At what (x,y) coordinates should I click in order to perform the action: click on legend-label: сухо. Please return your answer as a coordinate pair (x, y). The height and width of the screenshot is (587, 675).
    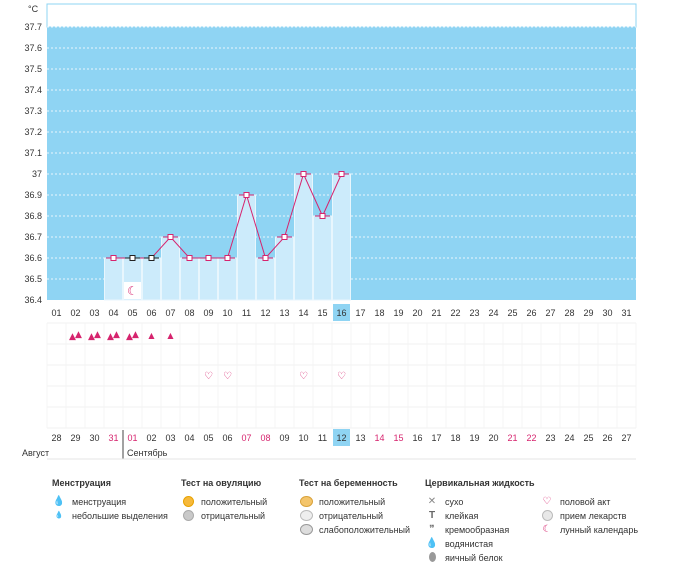
    Looking at the image, I should click on (454, 502).